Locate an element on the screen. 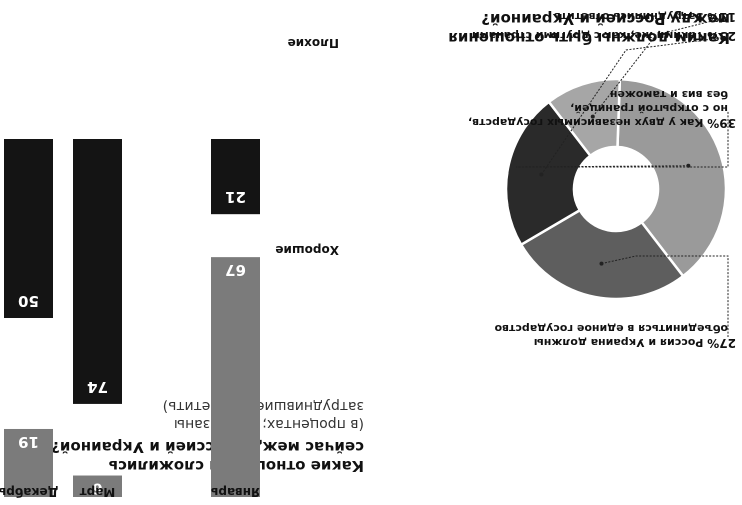  bar-category-1: Март is located at coordinates (98, 492).